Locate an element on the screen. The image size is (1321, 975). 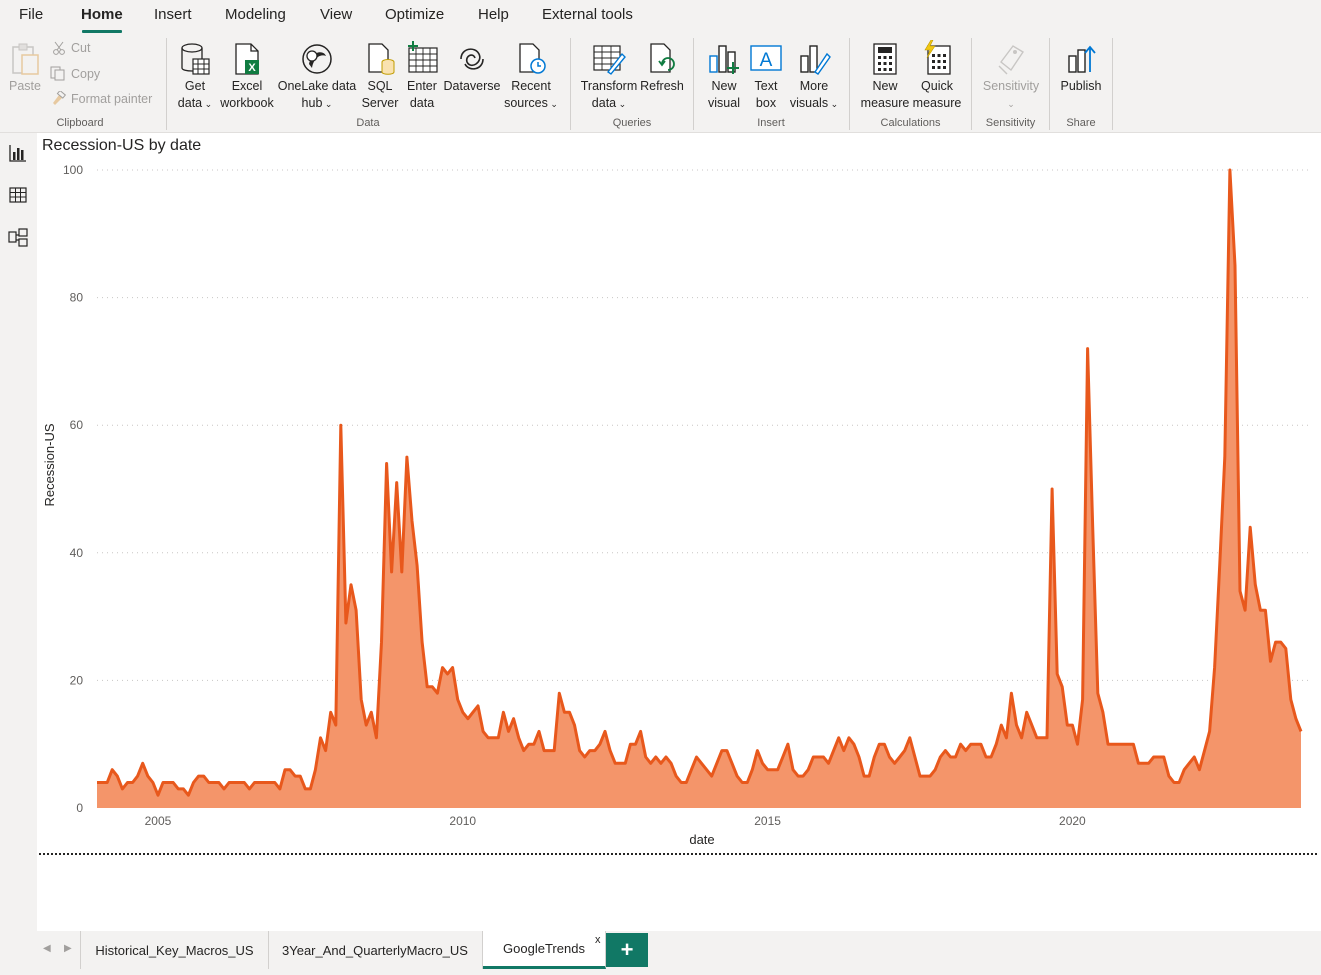
excel-workbook-button: X Excel workbook is located at coordinates (247, 77).